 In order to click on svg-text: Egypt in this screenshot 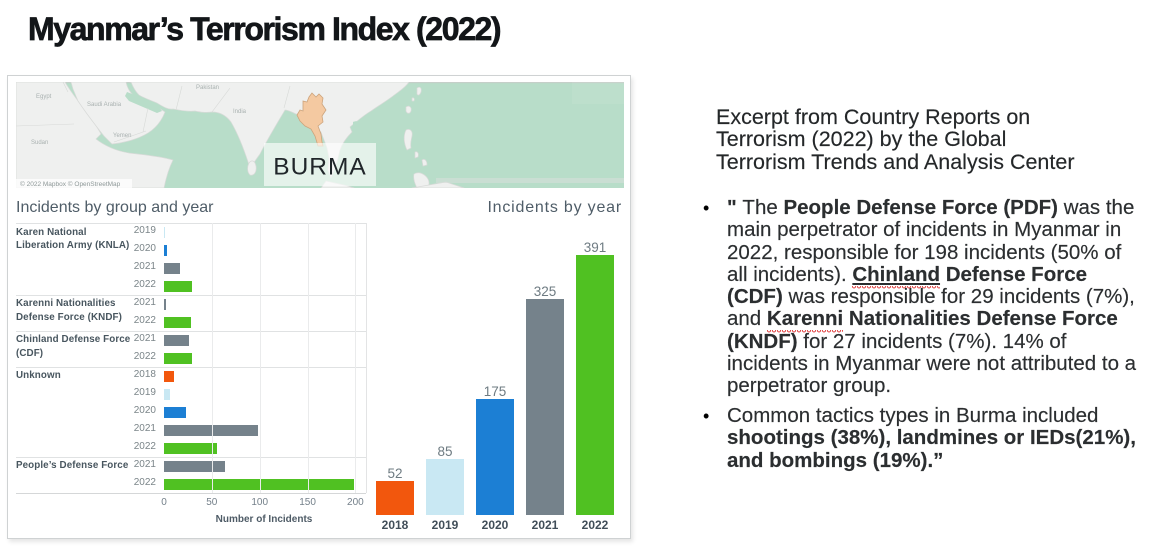, I will do `click(44, 97)`.